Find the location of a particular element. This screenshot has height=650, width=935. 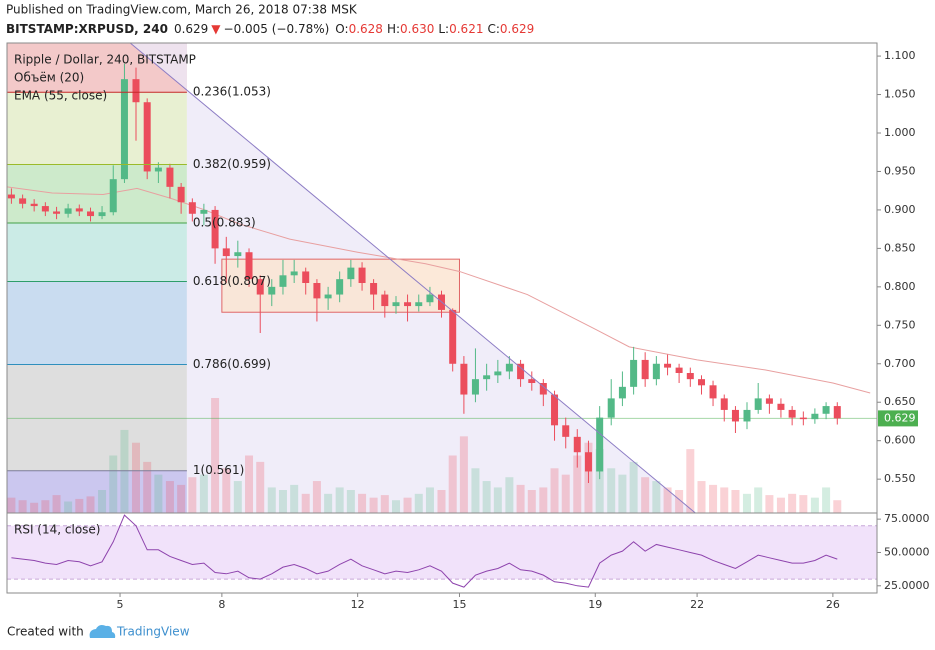

fib-label: 0.382(0.959) is located at coordinates (232, 164).